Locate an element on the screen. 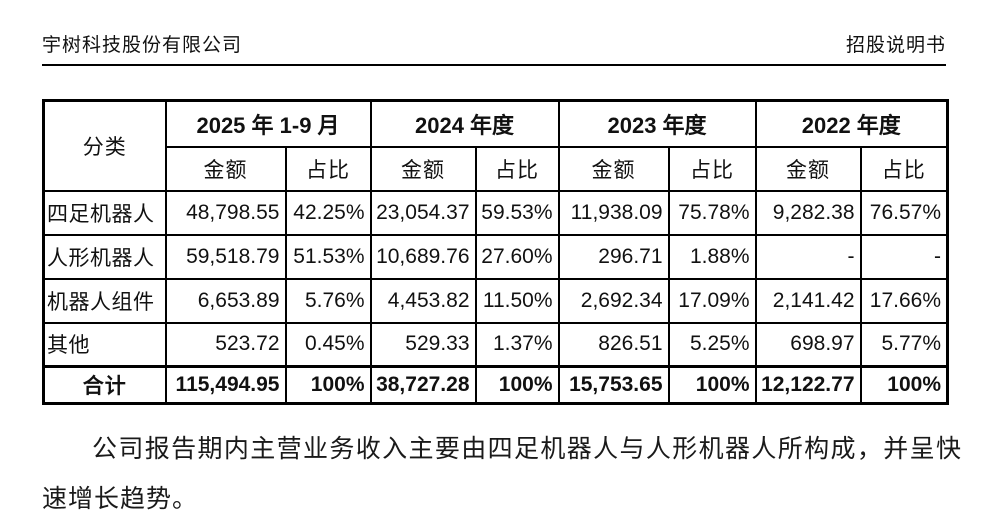 The width and height of the screenshot is (1006, 526). cell-amount: 296.71 is located at coordinates (613, 256).